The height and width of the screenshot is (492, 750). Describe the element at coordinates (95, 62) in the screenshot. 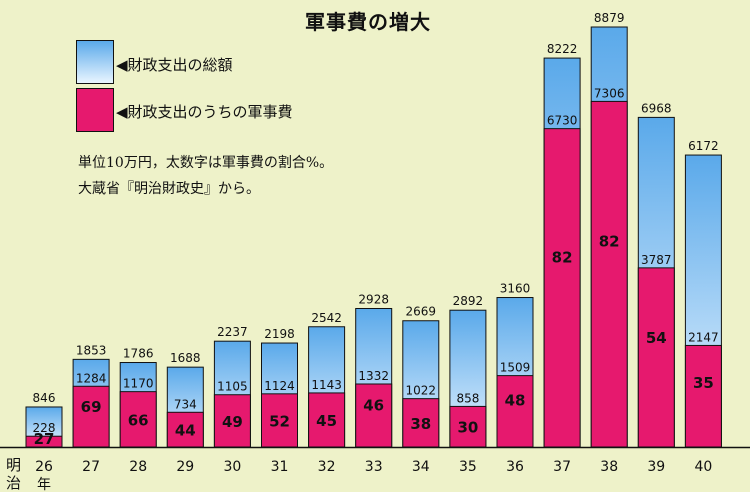

I see `legend-swatch-total` at that location.